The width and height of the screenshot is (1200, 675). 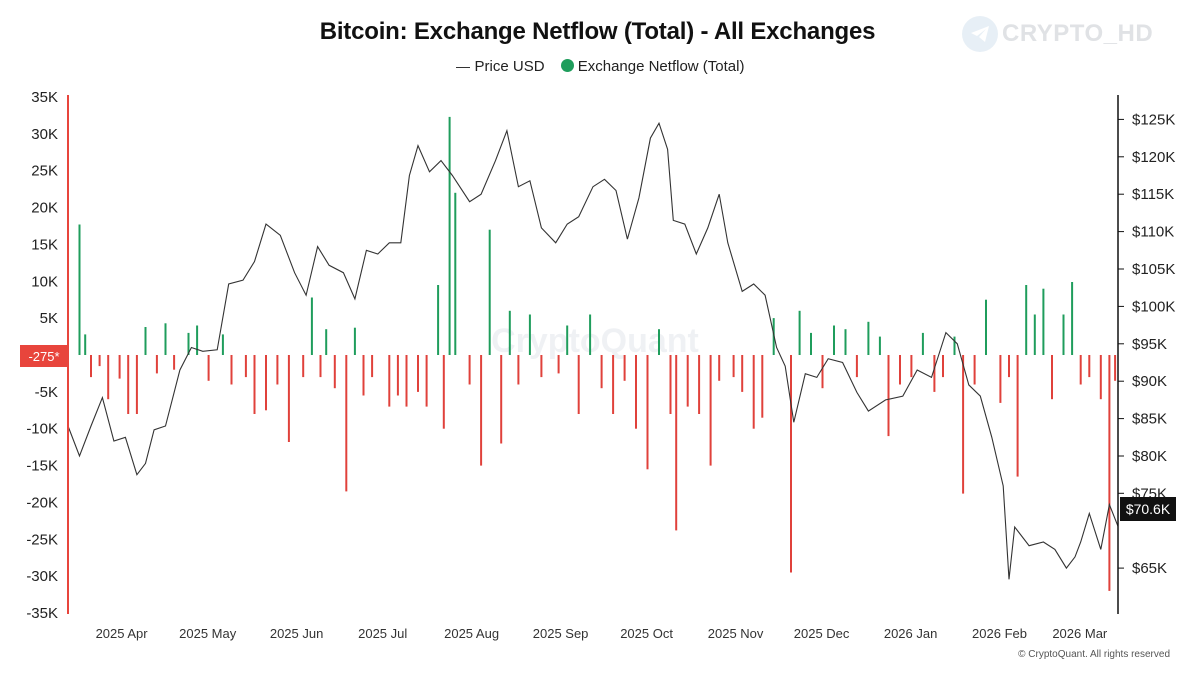 I want to click on legend-item-netflow: Exchange Netflow (Total), so click(x=652, y=66).